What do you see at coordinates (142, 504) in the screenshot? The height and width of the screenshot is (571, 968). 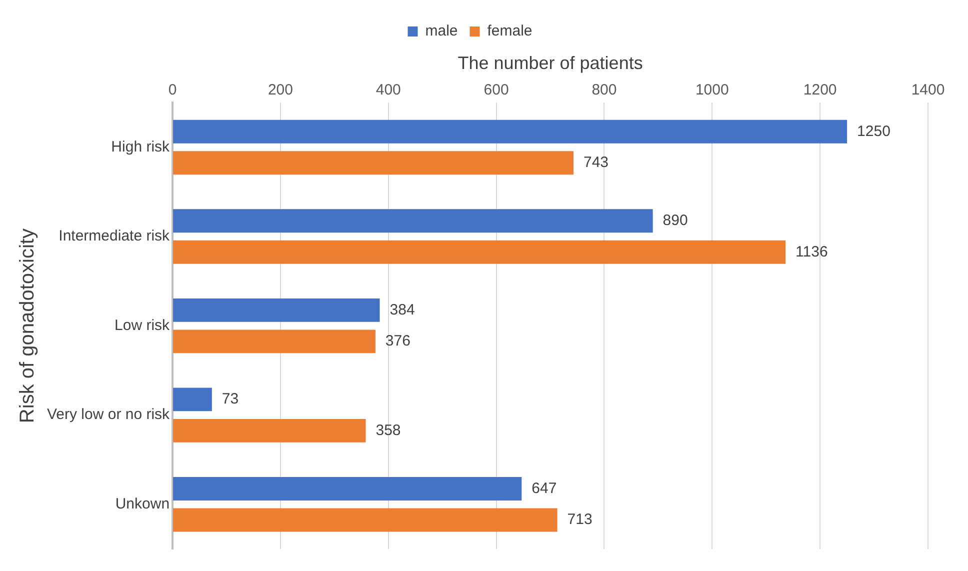 I see `y-tick-label: Unkown` at bounding box center [142, 504].